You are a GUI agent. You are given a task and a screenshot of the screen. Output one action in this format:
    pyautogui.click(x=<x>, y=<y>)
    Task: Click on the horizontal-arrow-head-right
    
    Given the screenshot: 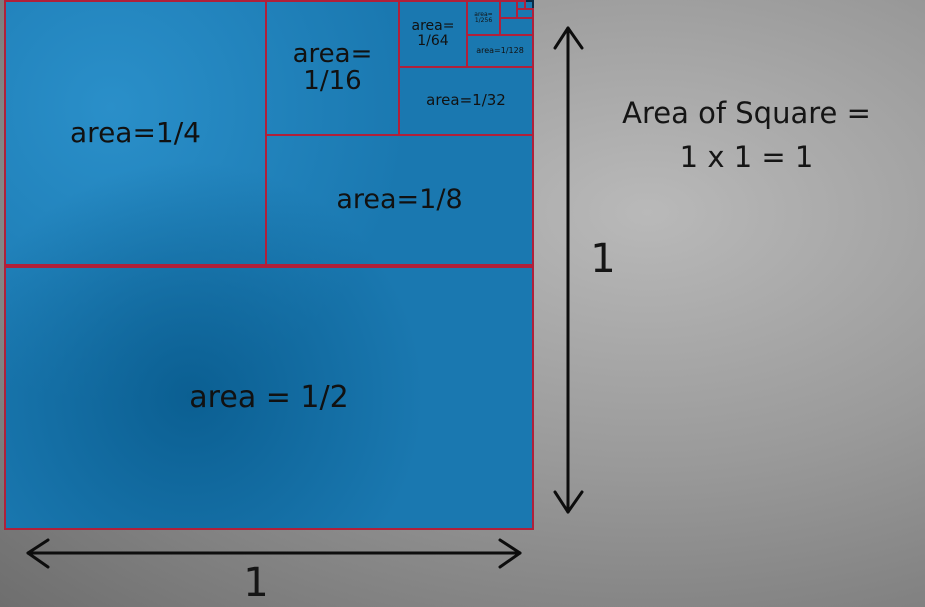 What is the action you would take?
    pyautogui.click(x=510, y=553)
    